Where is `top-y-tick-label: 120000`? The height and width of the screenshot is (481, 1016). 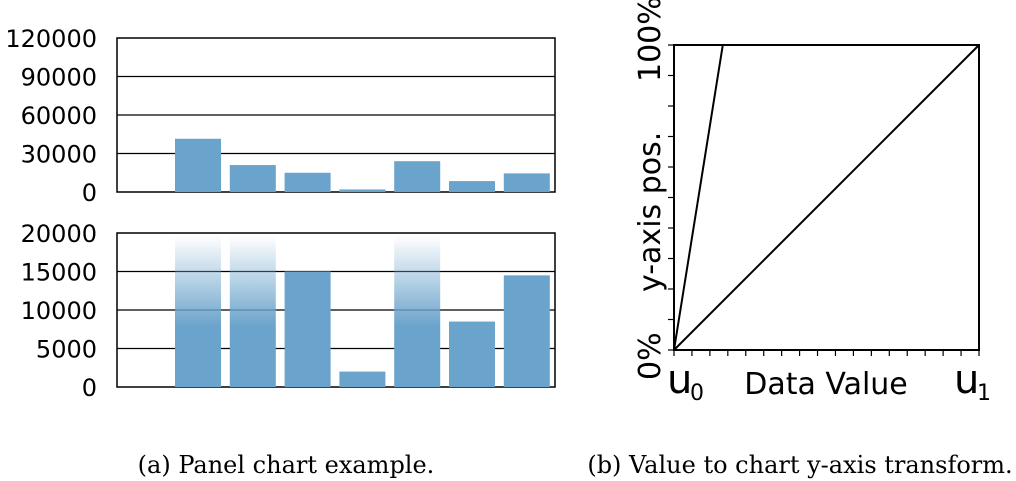
top-y-tick-label: 120000 is located at coordinates (51, 39).